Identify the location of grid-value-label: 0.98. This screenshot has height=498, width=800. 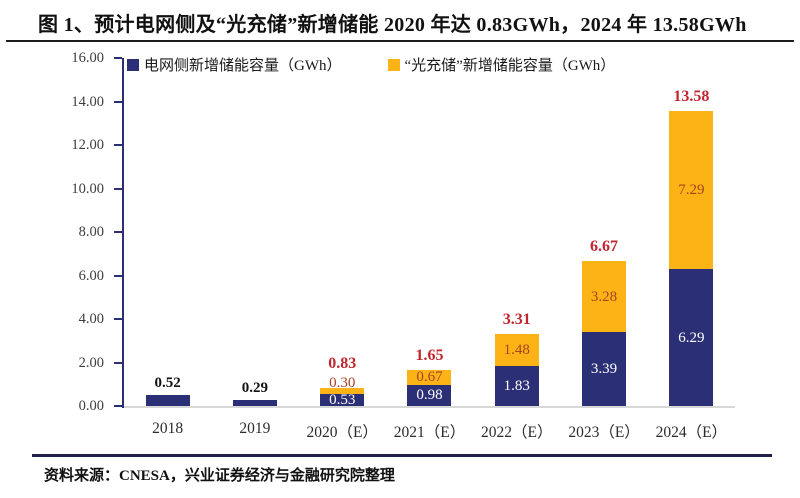
(429, 395).